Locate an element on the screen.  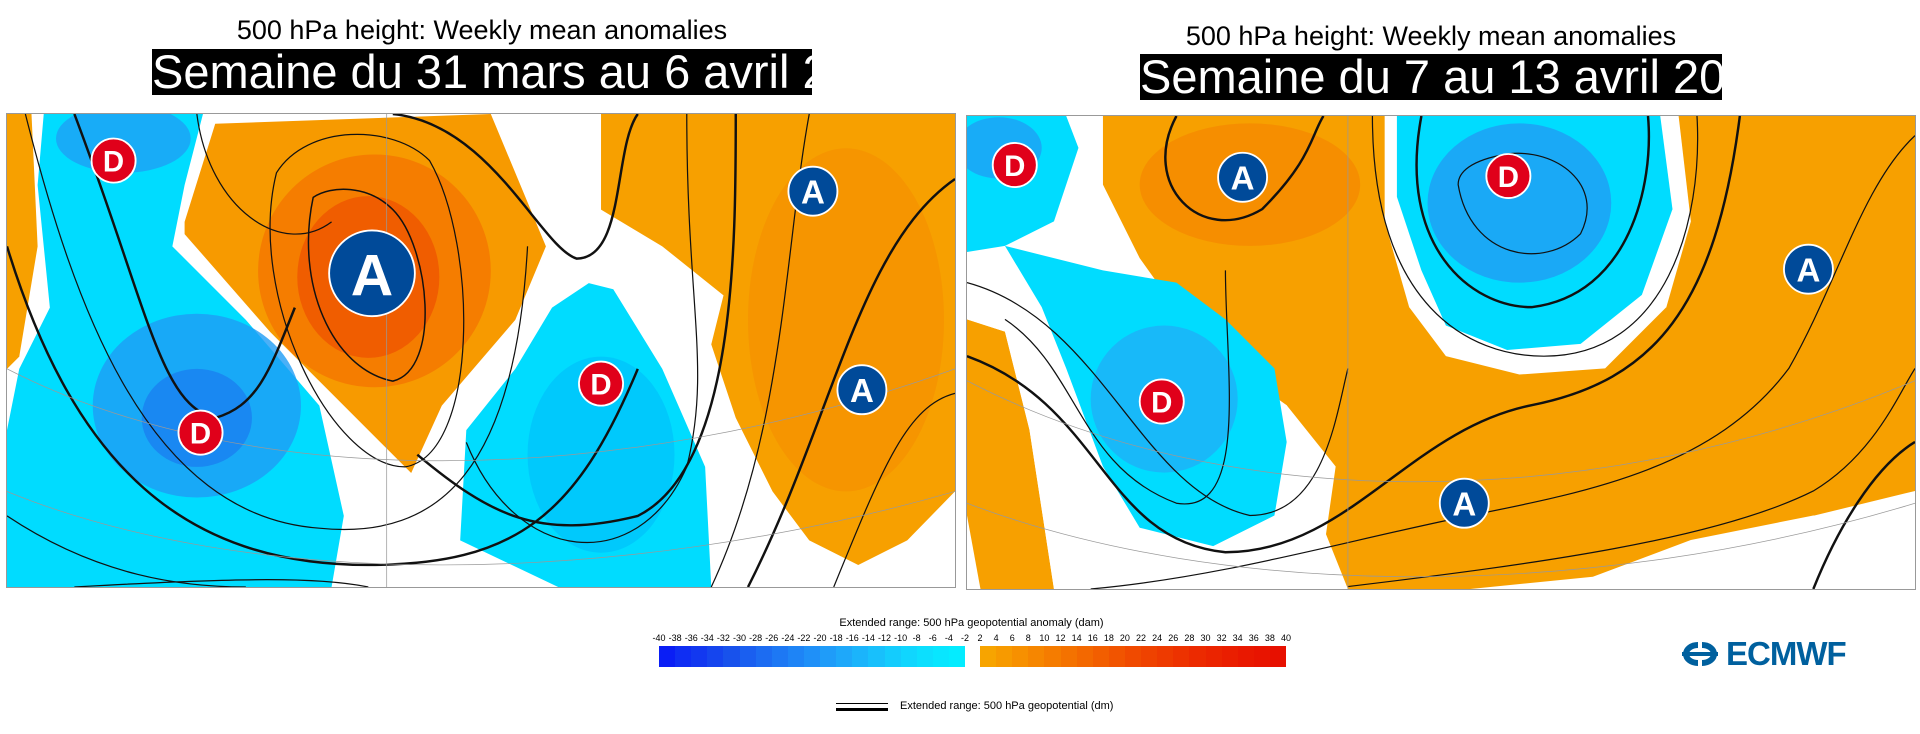
colorbar-tick-label: -10 is located at coordinates (901, 638).